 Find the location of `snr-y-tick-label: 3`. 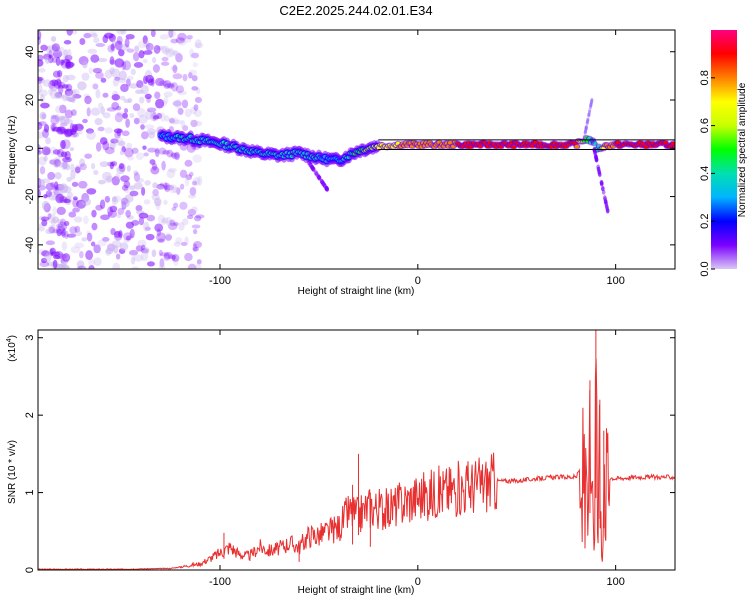

snr-y-tick-label: 3 is located at coordinates (30, 338).